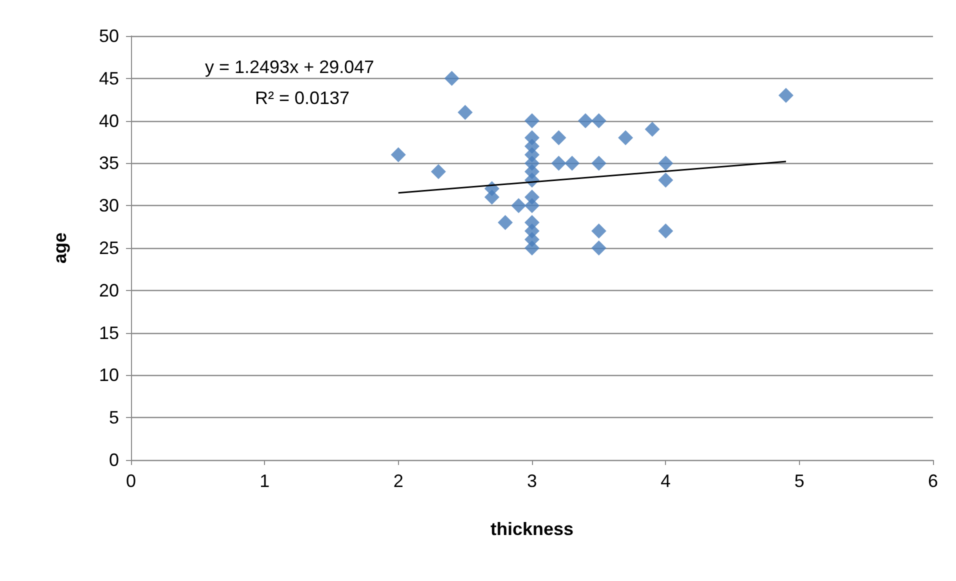  I want to click on x-tick-label: 1, so click(265, 481).